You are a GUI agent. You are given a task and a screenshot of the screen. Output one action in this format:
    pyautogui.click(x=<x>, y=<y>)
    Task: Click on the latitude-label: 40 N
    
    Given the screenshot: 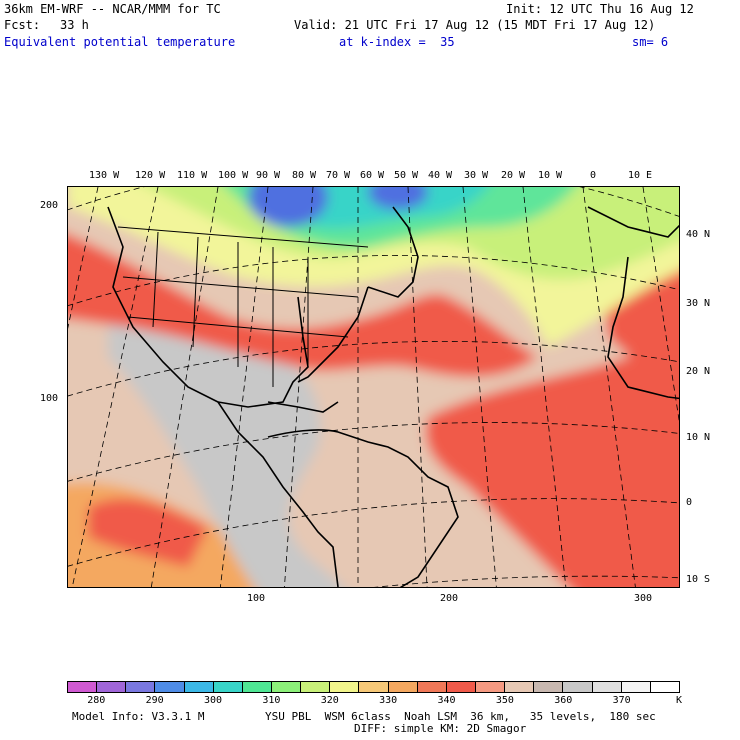 What is the action you would take?
    pyautogui.click(x=698, y=234)
    